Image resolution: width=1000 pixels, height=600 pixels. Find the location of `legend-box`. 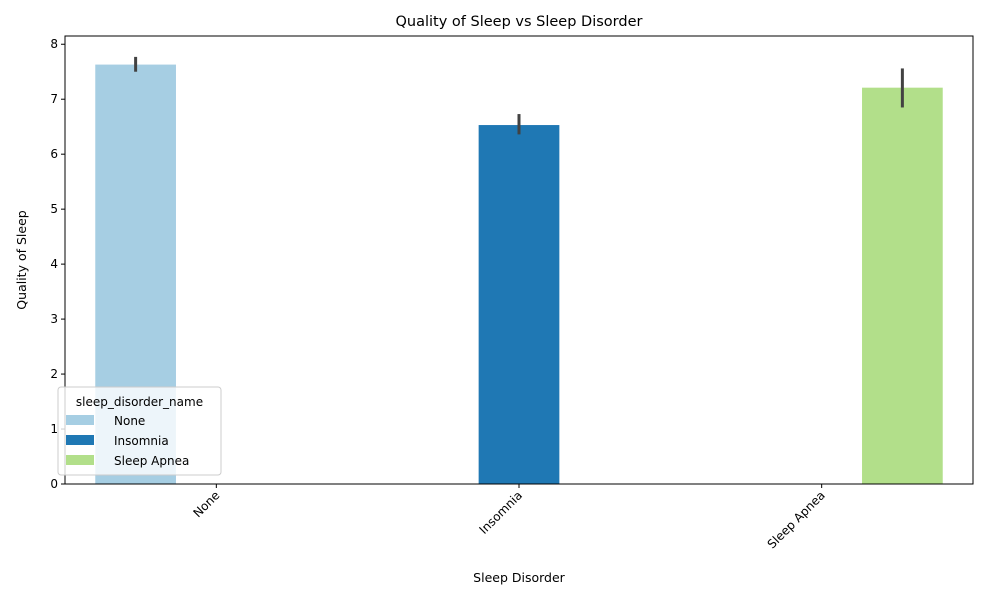

legend-box is located at coordinates (139, 431).